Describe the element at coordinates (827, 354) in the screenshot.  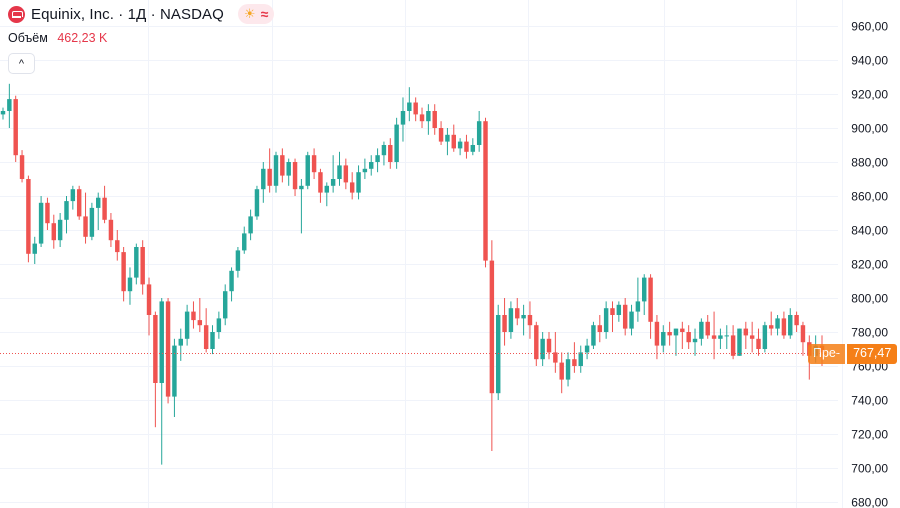
I see `premarket-label: Пре-` at that location.